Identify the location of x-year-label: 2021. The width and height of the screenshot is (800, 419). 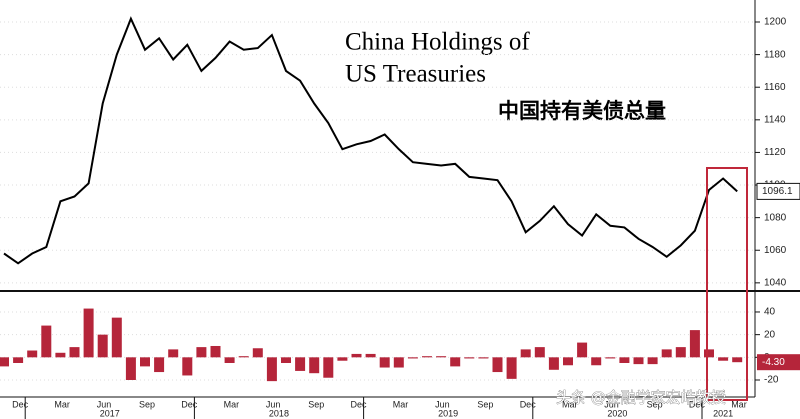
(723, 413).